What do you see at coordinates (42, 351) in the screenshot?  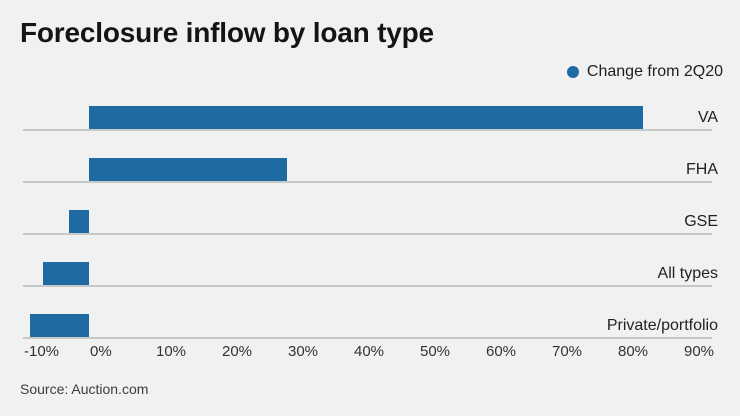 I see `x-axis-tick-label: -10%` at bounding box center [42, 351].